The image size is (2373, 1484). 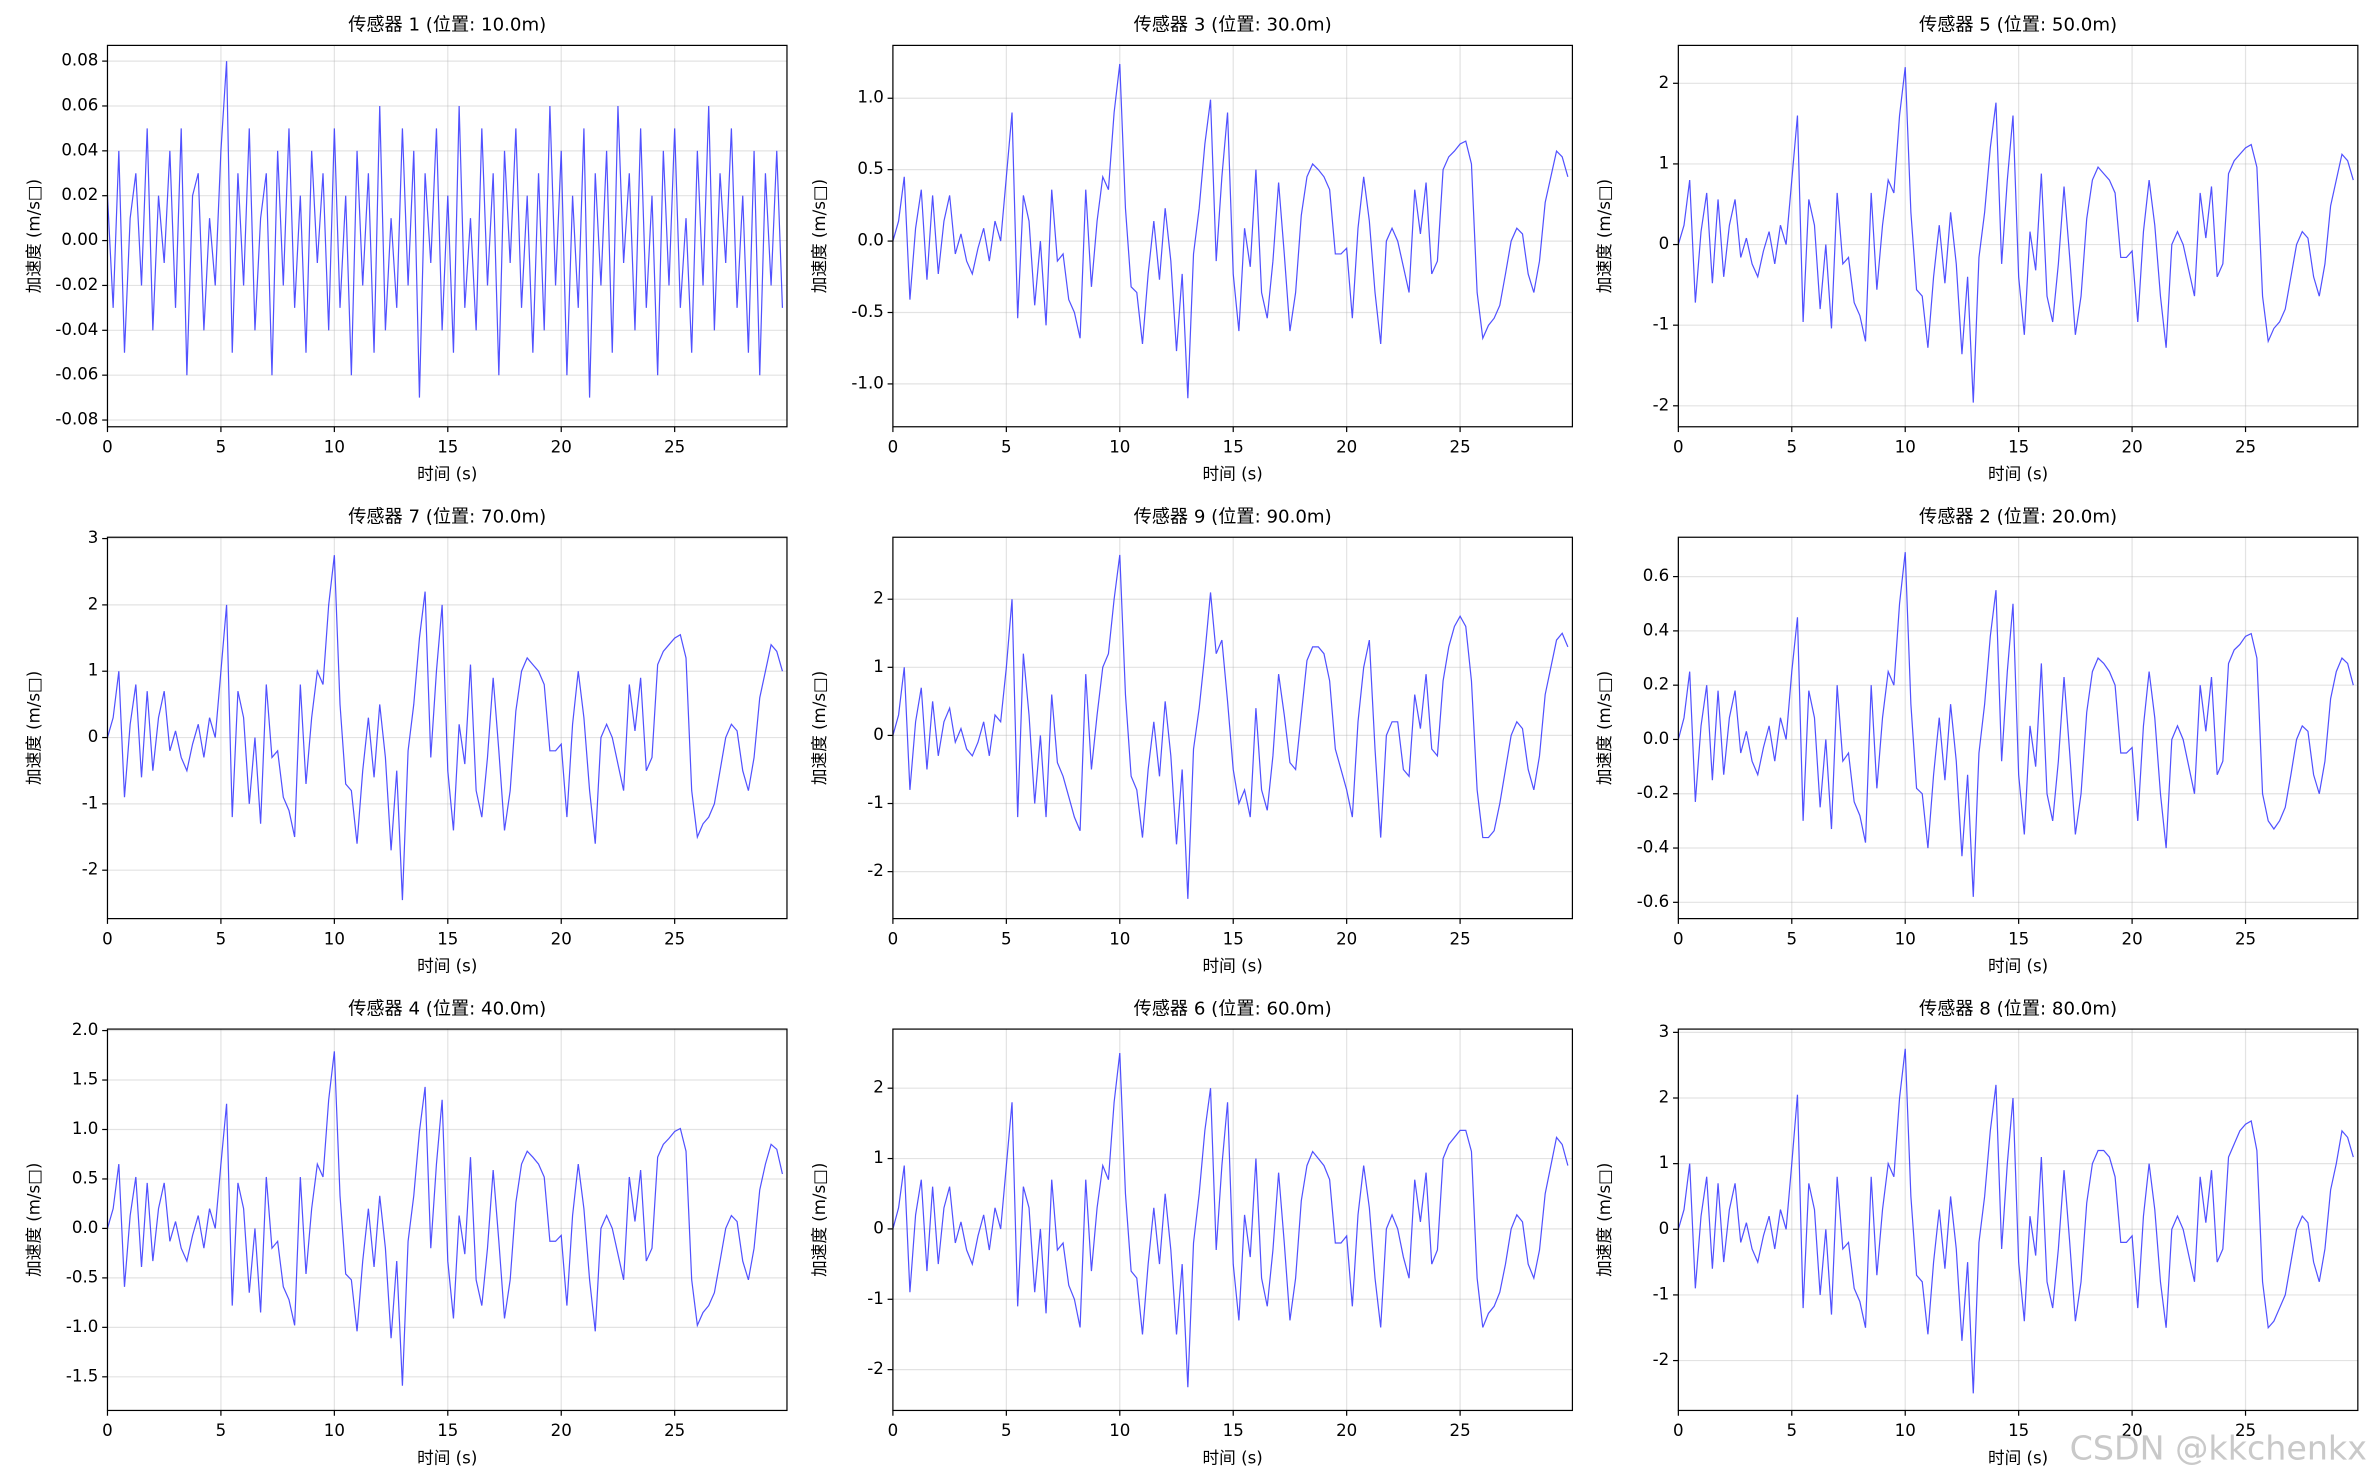 What do you see at coordinates (1653, 901) in the screenshot?
I see `y-tick-label: -0.6` at bounding box center [1653, 901].